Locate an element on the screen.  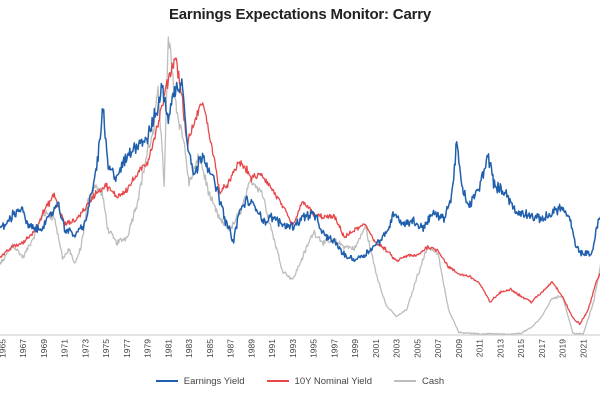
x-tick-label: 1975 is located at coordinates (106, 348).